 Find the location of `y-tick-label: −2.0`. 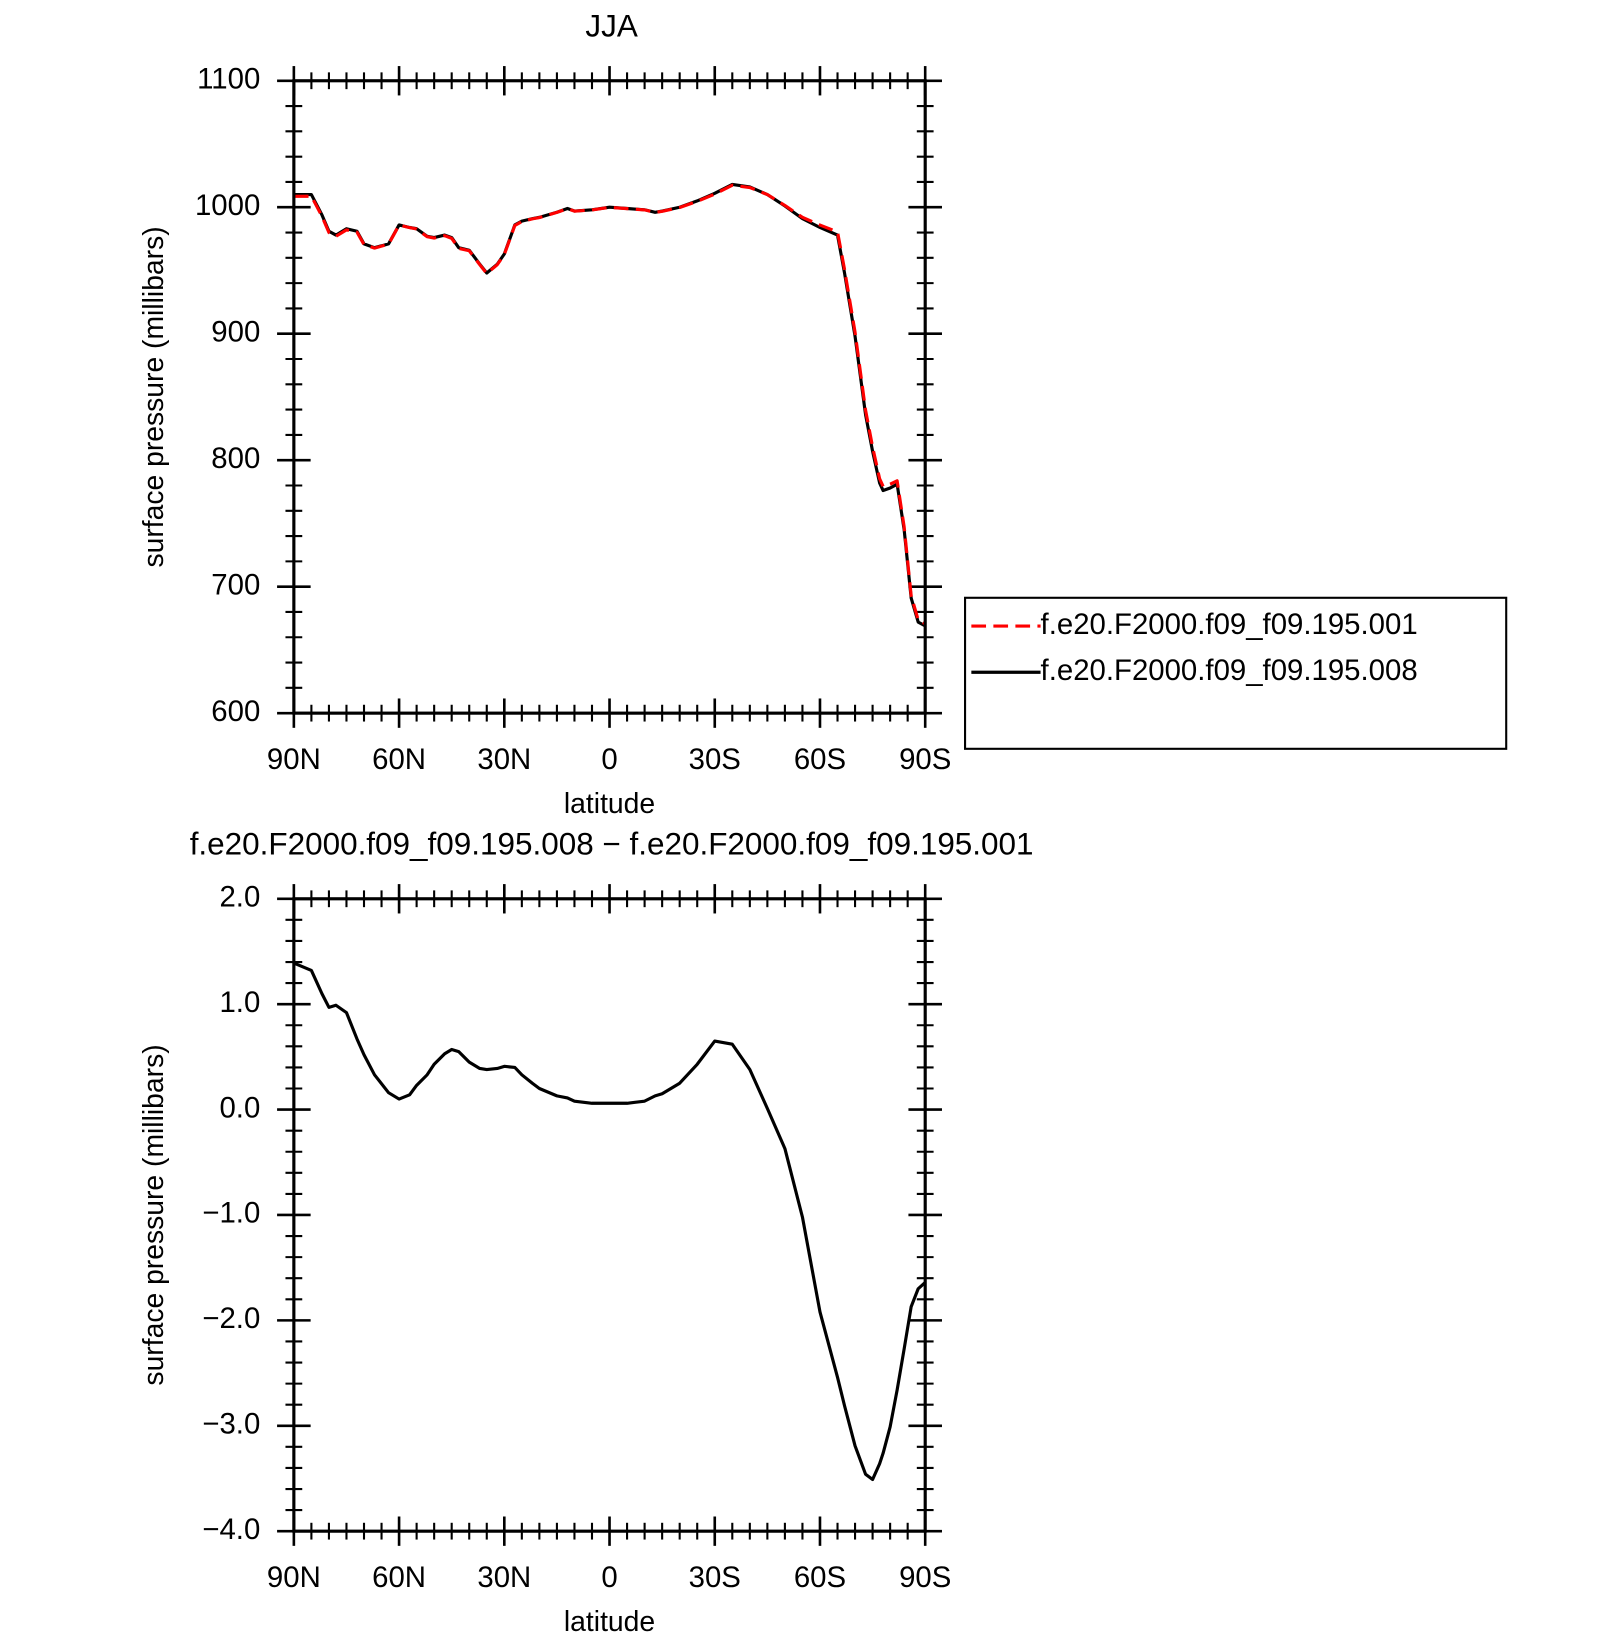

y-tick-label: −2.0 is located at coordinates (231, 1318).